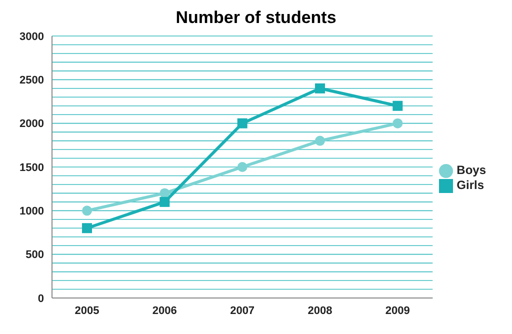  What do you see at coordinates (32, 212) in the screenshot?
I see `y-tick-label: 1000` at bounding box center [32, 212].